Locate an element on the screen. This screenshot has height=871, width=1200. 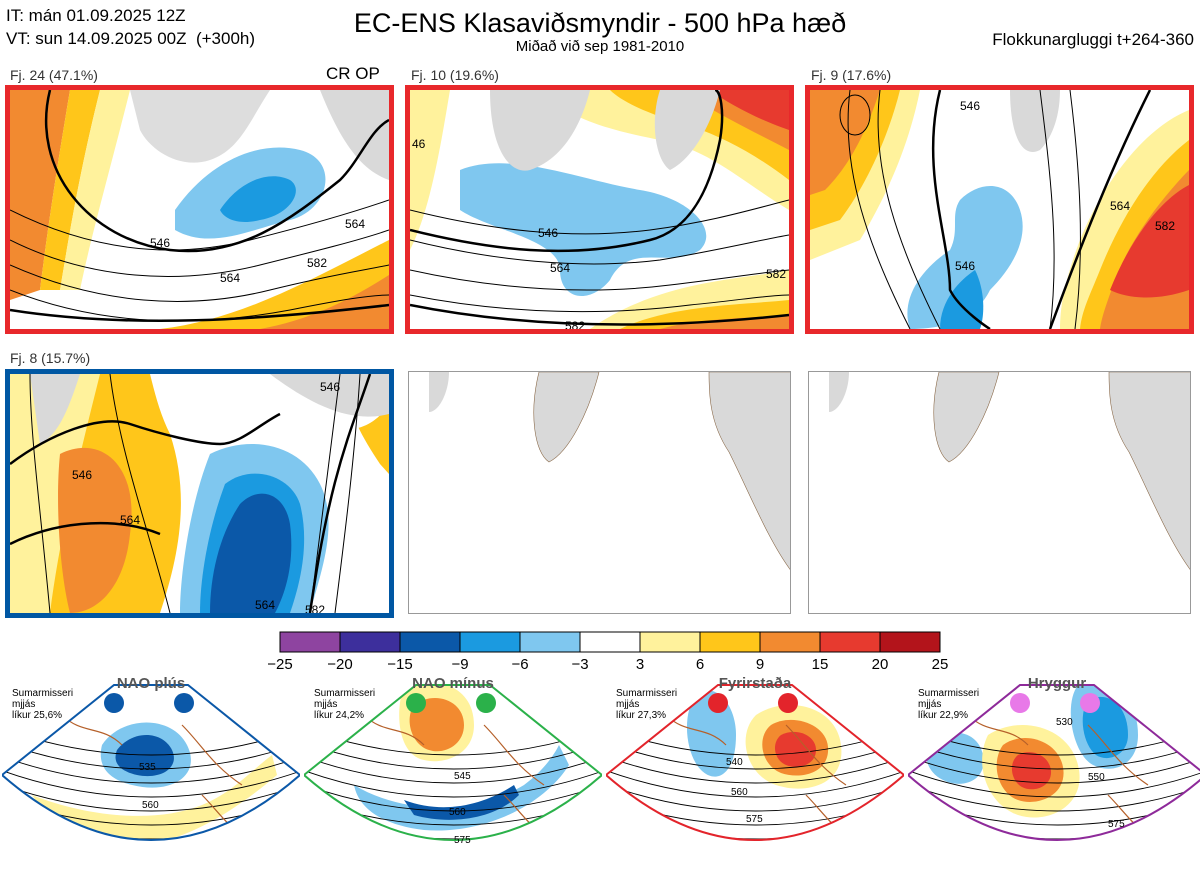
regime-map: 530 550 575 is located at coordinates (1054, 762).